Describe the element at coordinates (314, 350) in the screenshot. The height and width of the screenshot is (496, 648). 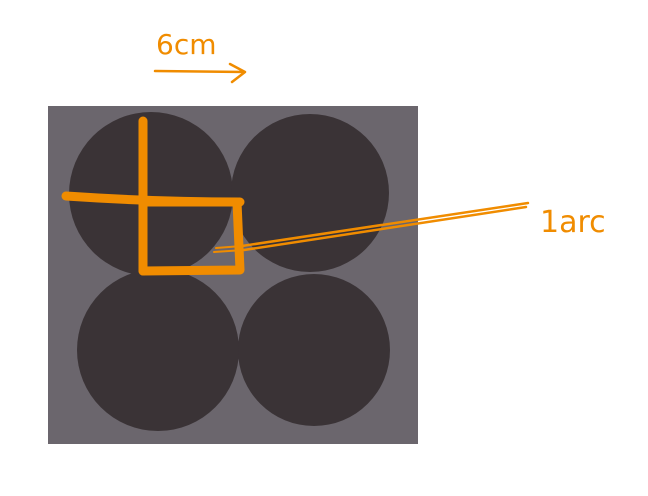
I see `circle-bottom-right` at that location.